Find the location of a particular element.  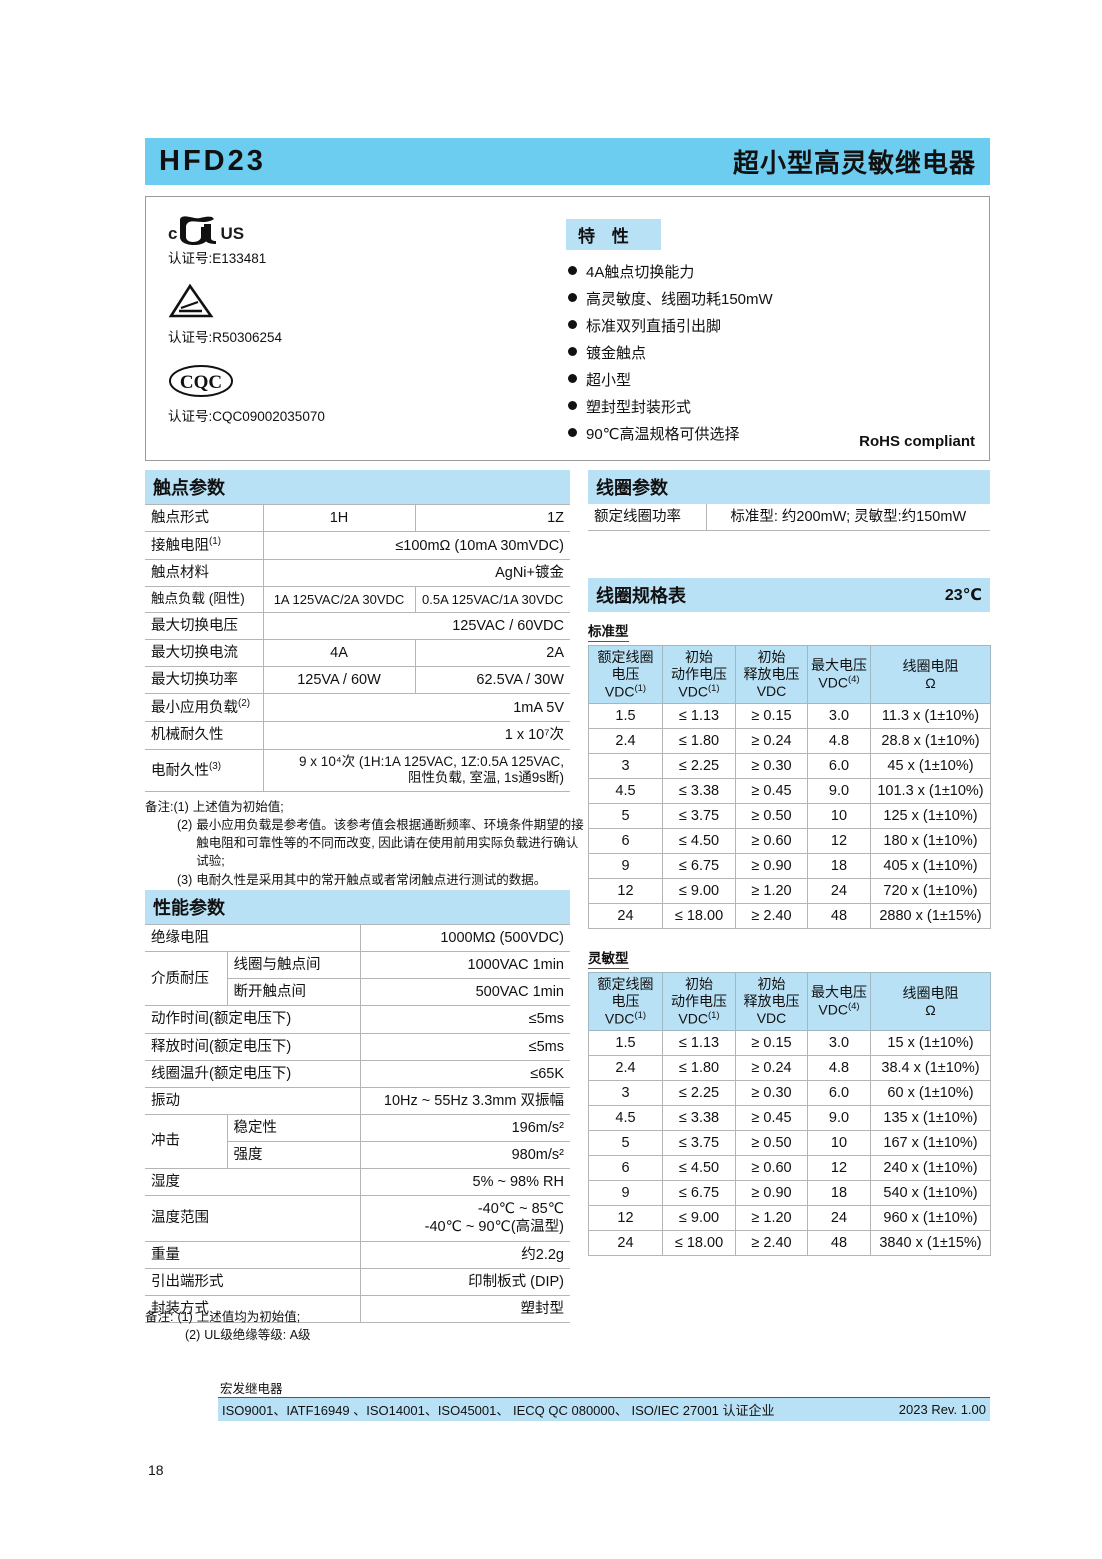

cell-dropout-voltage: ≥ 0.15 is located at coordinates (771, 1043).